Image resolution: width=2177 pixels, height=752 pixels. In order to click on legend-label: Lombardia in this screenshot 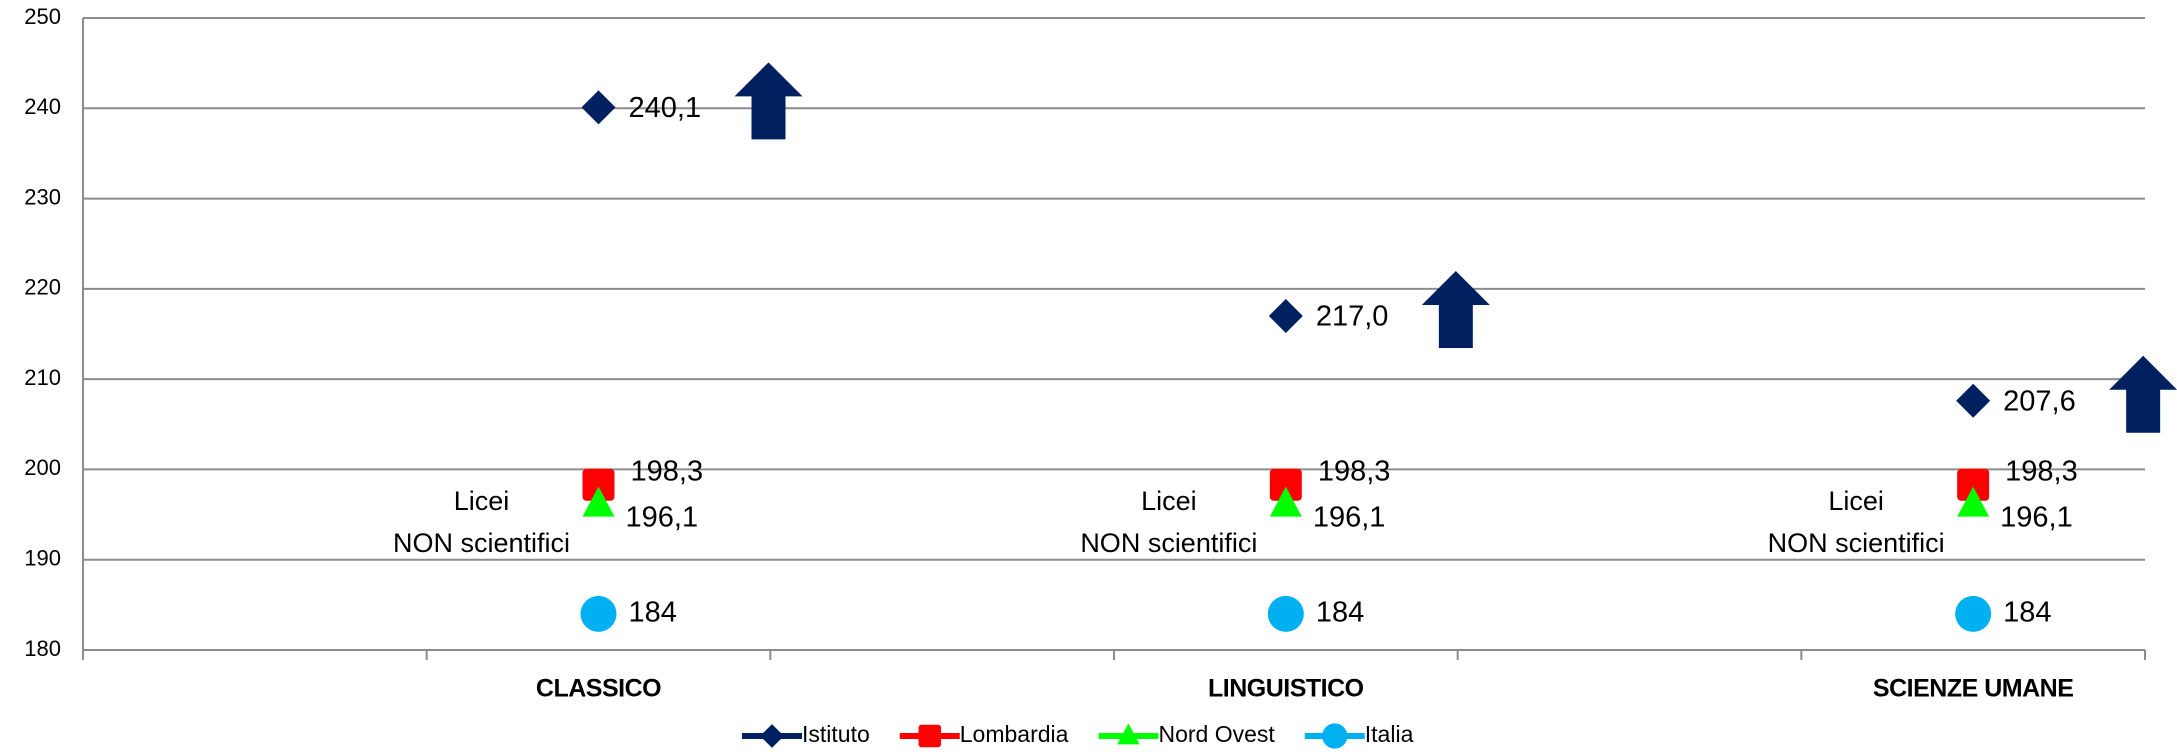, I will do `click(1014, 734)`.